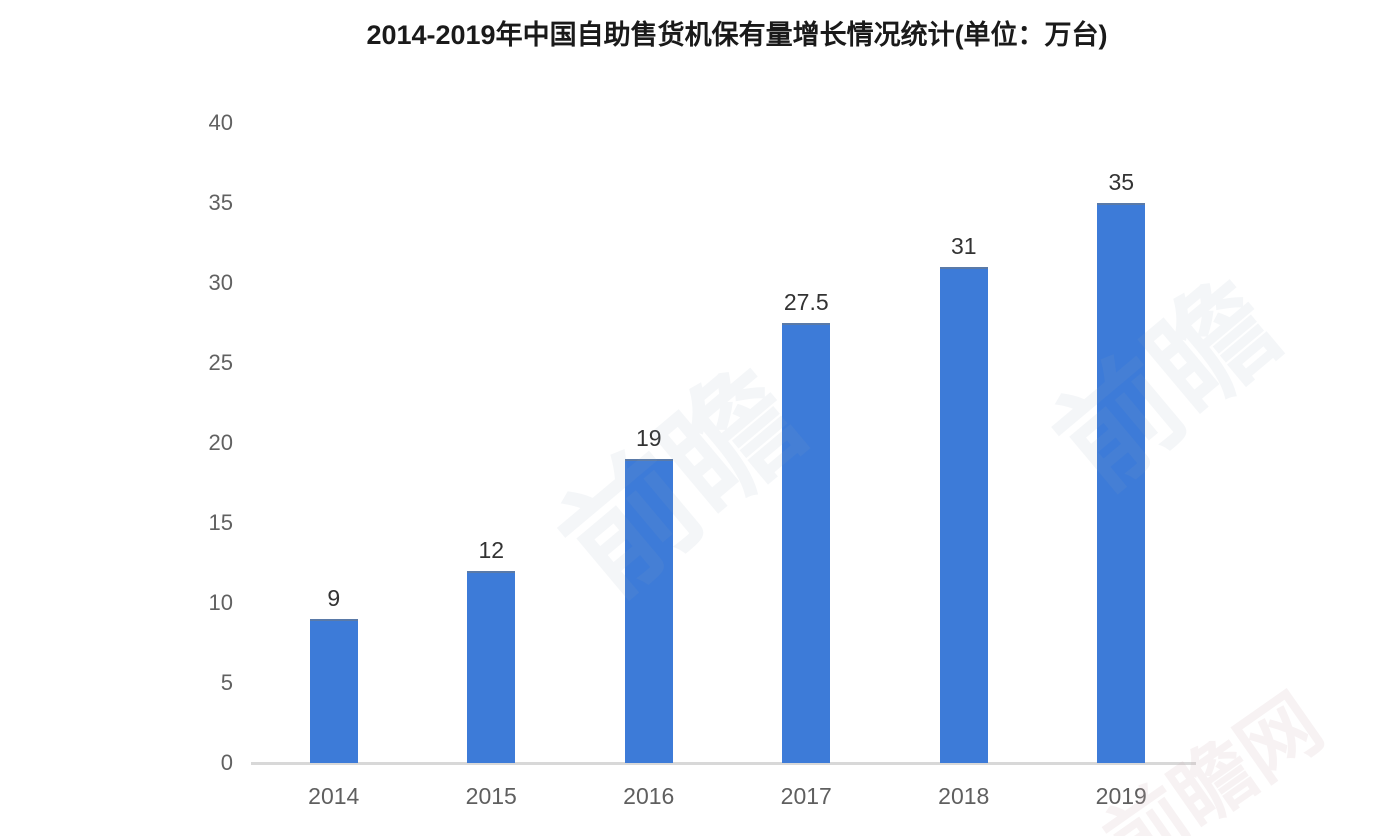  I want to click on bar-2018, so click(963, 515).